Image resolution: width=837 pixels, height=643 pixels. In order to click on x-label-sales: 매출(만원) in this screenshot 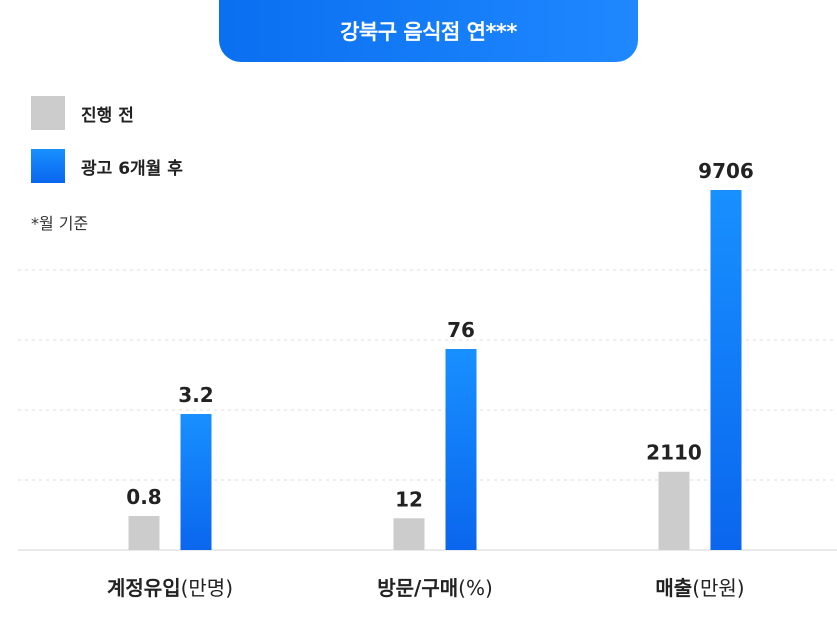, I will do `click(699, 586)`.